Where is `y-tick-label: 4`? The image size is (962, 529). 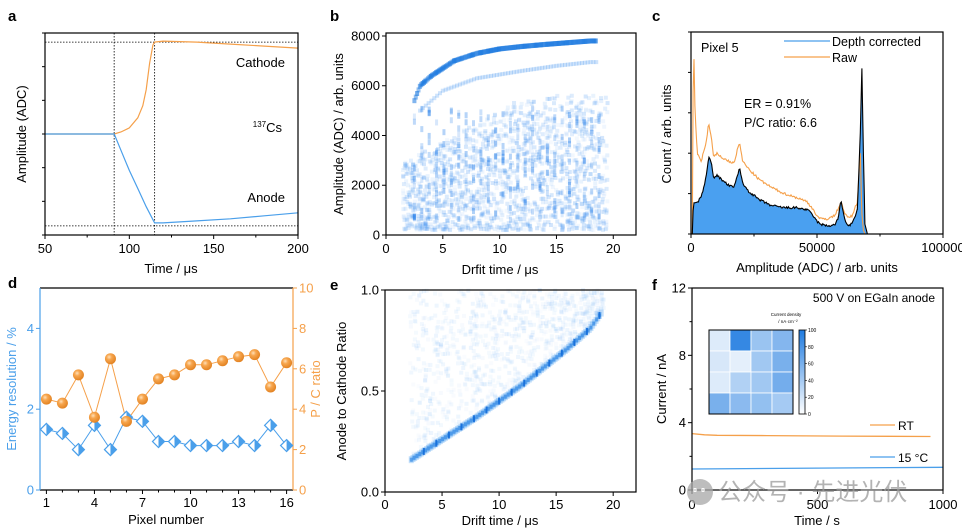 y-tick-label: 4 is located at coordinates (682, 422).